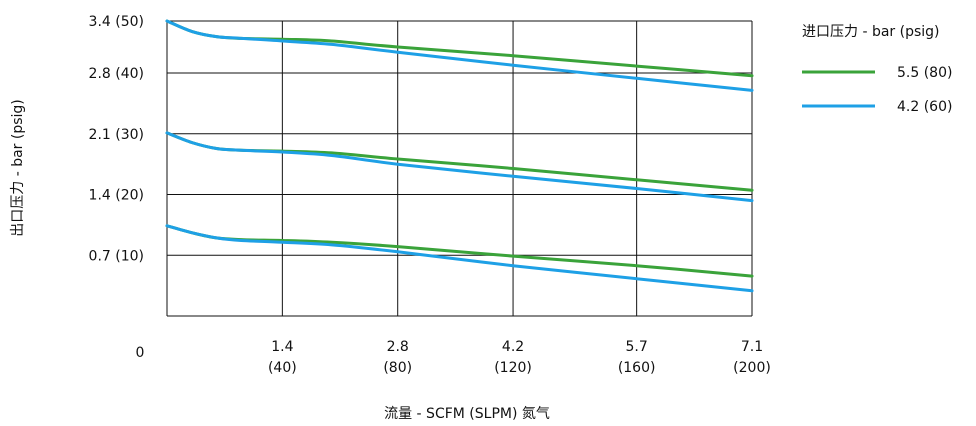 Image resolution: width=976 pixels, height=426 pixels. What do you see at coordinates (871, 32) in the screenshot?
I see `legend-title: 进口压力 - bar (psig)` at bounding box center [871, 32].